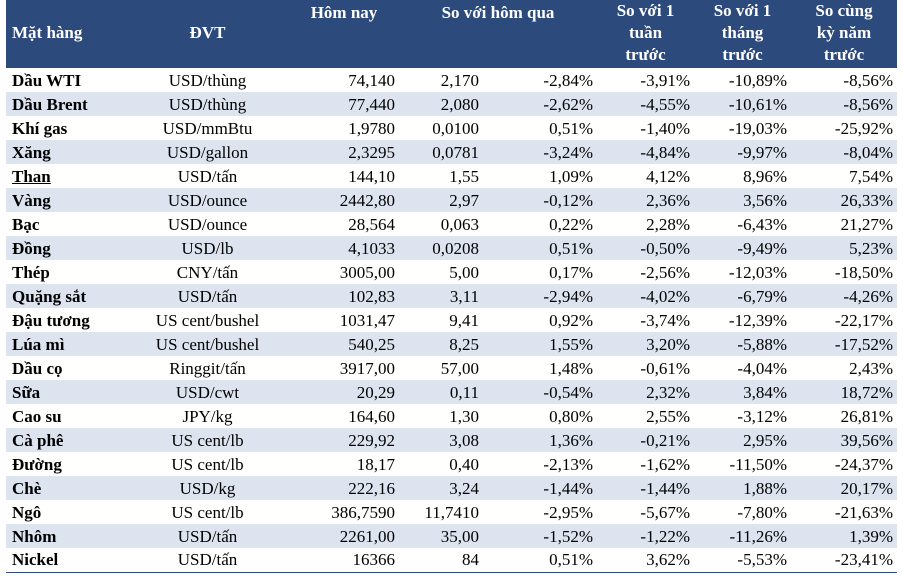  What do you see at coordinates (498, 12) in the screenshot?
I see `header-vs-yesterday: So với hôm qua` at bounding box center [498, 12].